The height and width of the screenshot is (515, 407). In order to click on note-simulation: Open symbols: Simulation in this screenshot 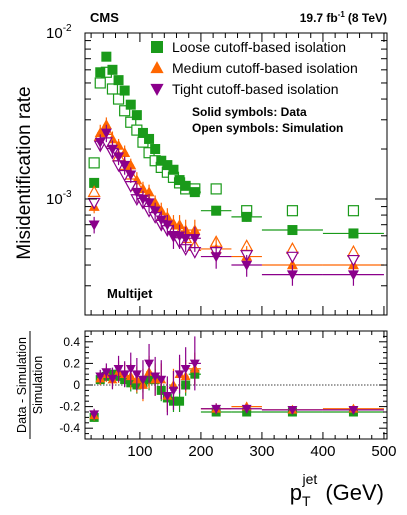, I will do `click(267, 128)`.